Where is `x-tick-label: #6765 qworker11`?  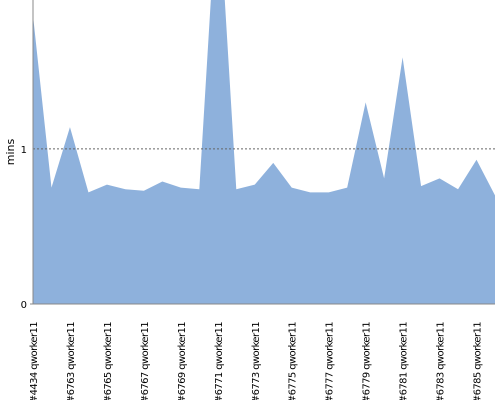 x-tick-label: #6765 qworker11 is located at coordinates (108, 361).